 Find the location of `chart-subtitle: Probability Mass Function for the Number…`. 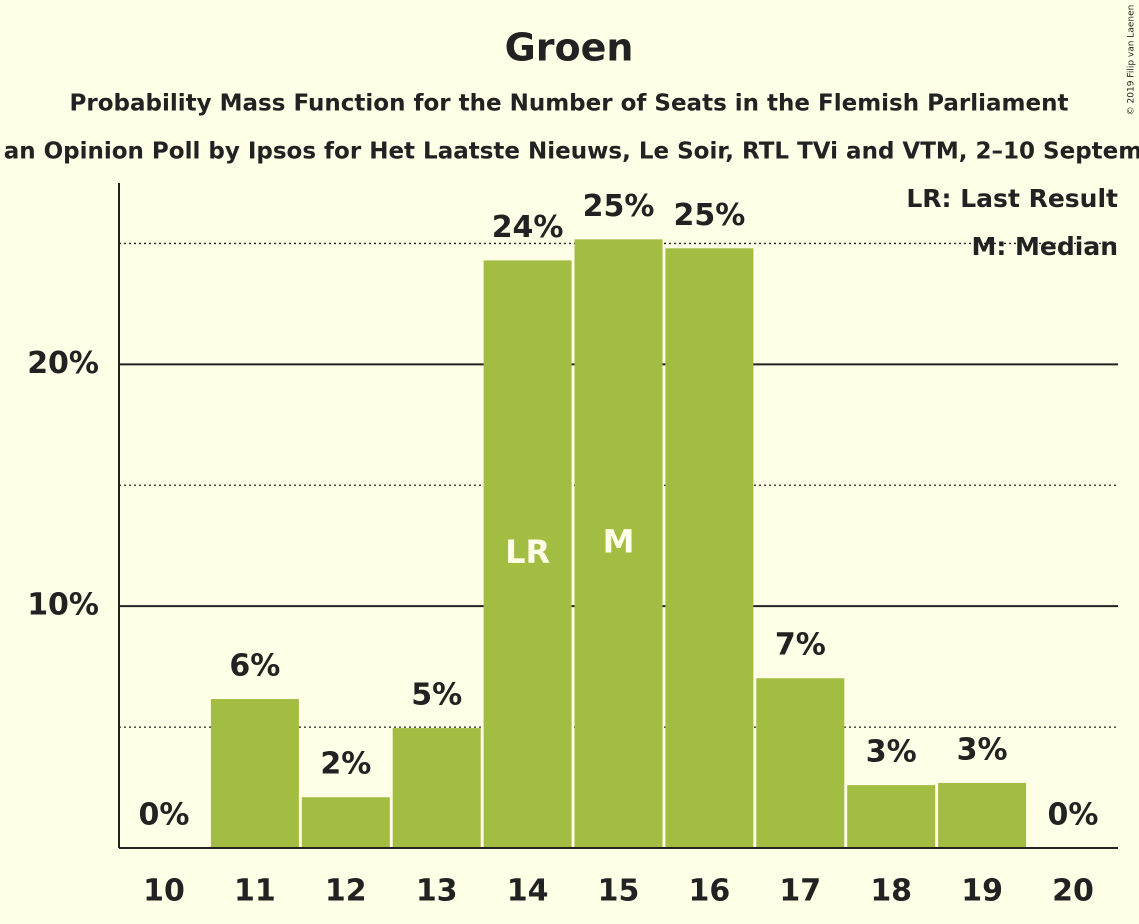

chart-subtitle: Probability Mass Function for the Number… is located at coordinates (569, 104).